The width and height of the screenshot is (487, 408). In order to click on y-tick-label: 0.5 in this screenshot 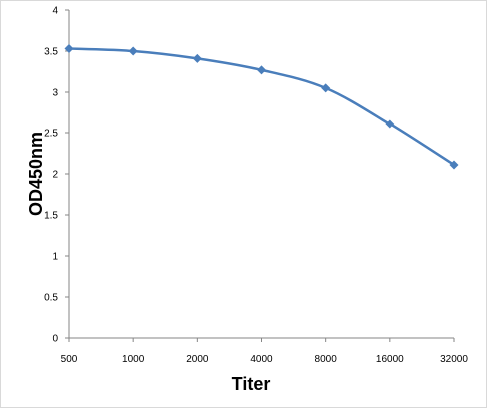, I will do `click(51, 298)`.